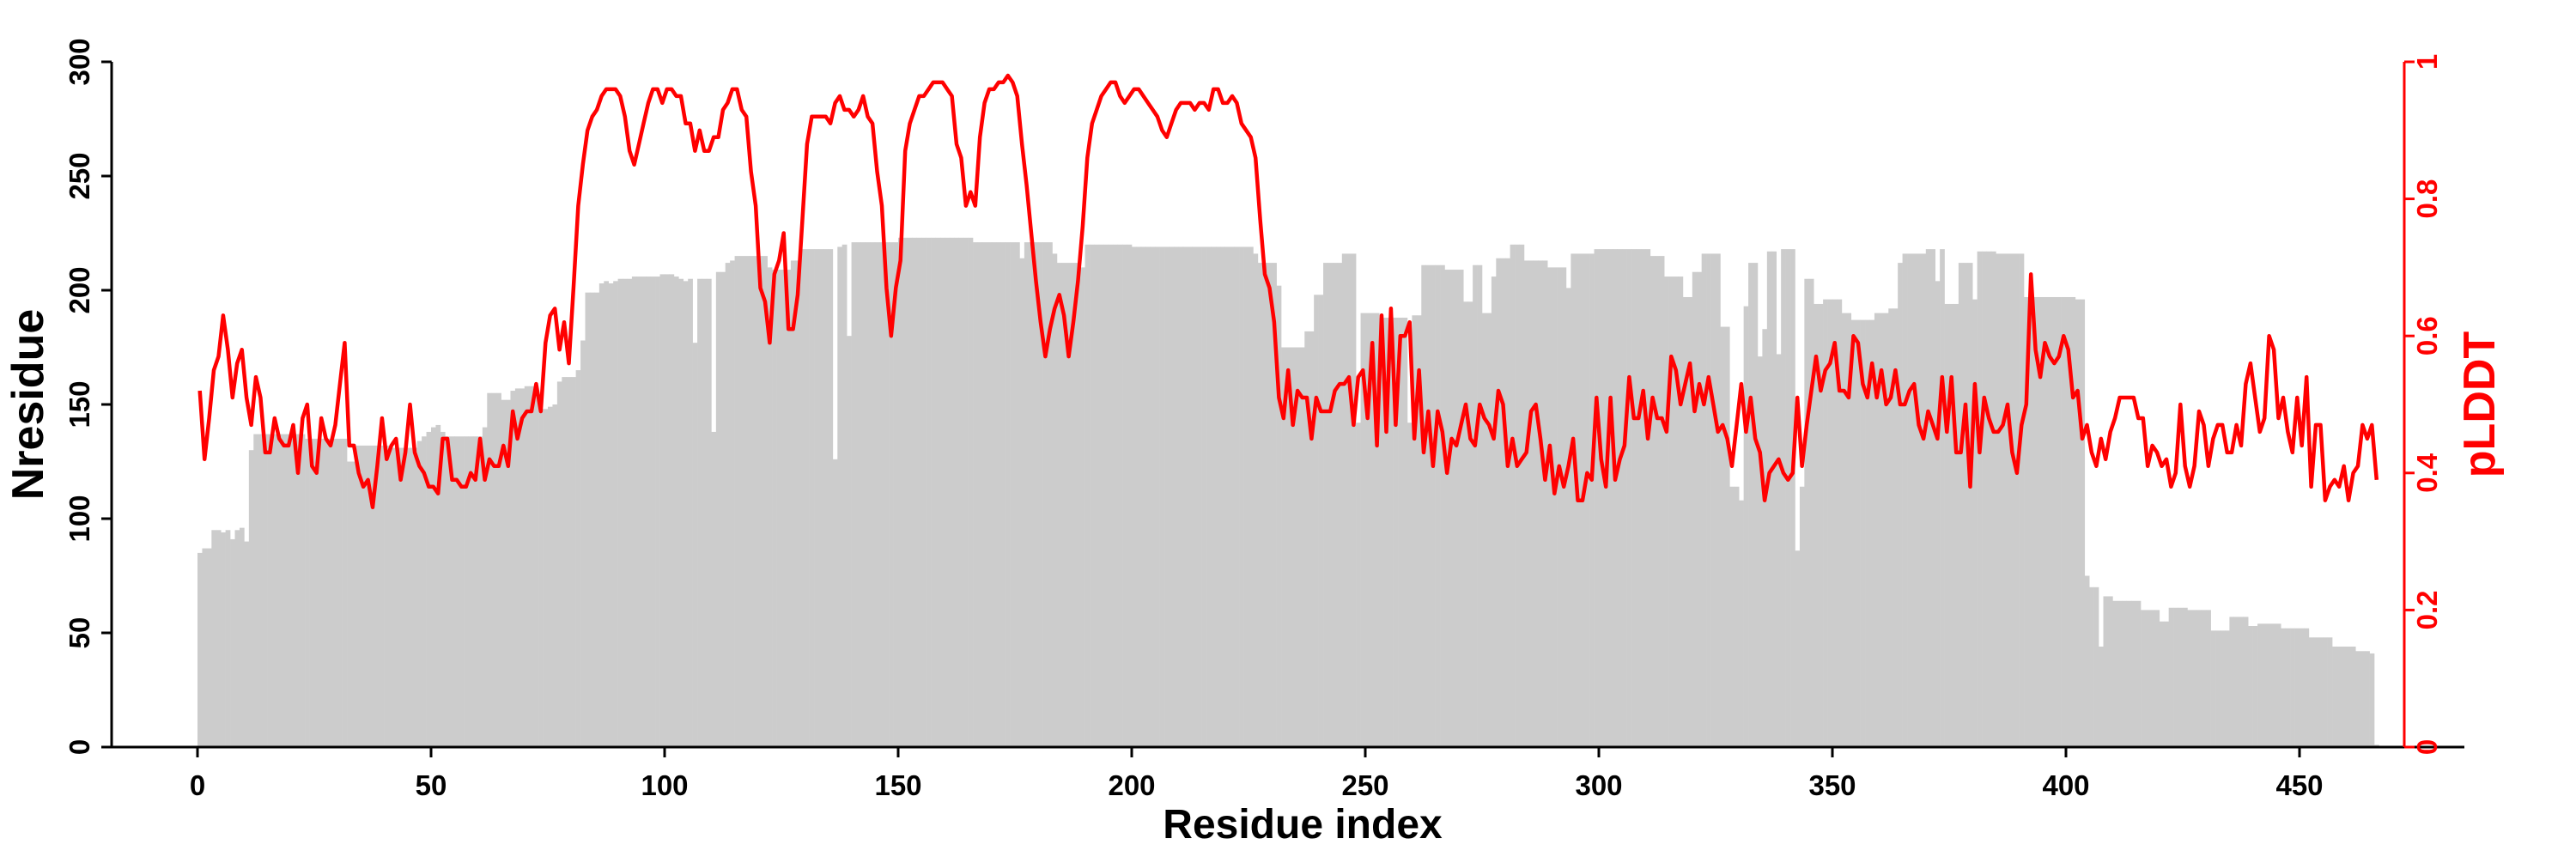 The image size is (2576, 863). Describe the element at coordinates (1832, 785) in the screenshot. I see `x-tick-label: 350` at that location.